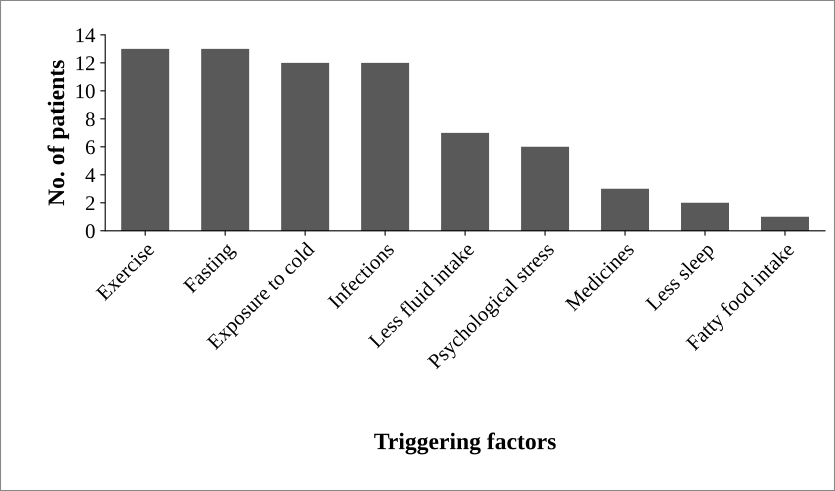  What do you see at coordinates (465, 443) in the screenshot?
I see `x-axis-title: Triggering factors` at bounding box center [465, 443].